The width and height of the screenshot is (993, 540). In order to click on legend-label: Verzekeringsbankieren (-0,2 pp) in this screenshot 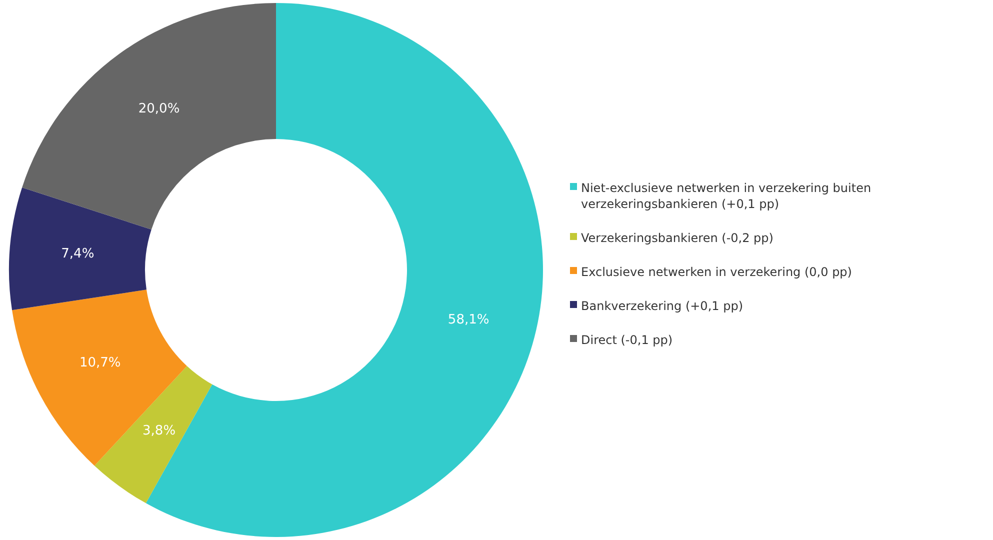, I will do `click(677, 238)`.